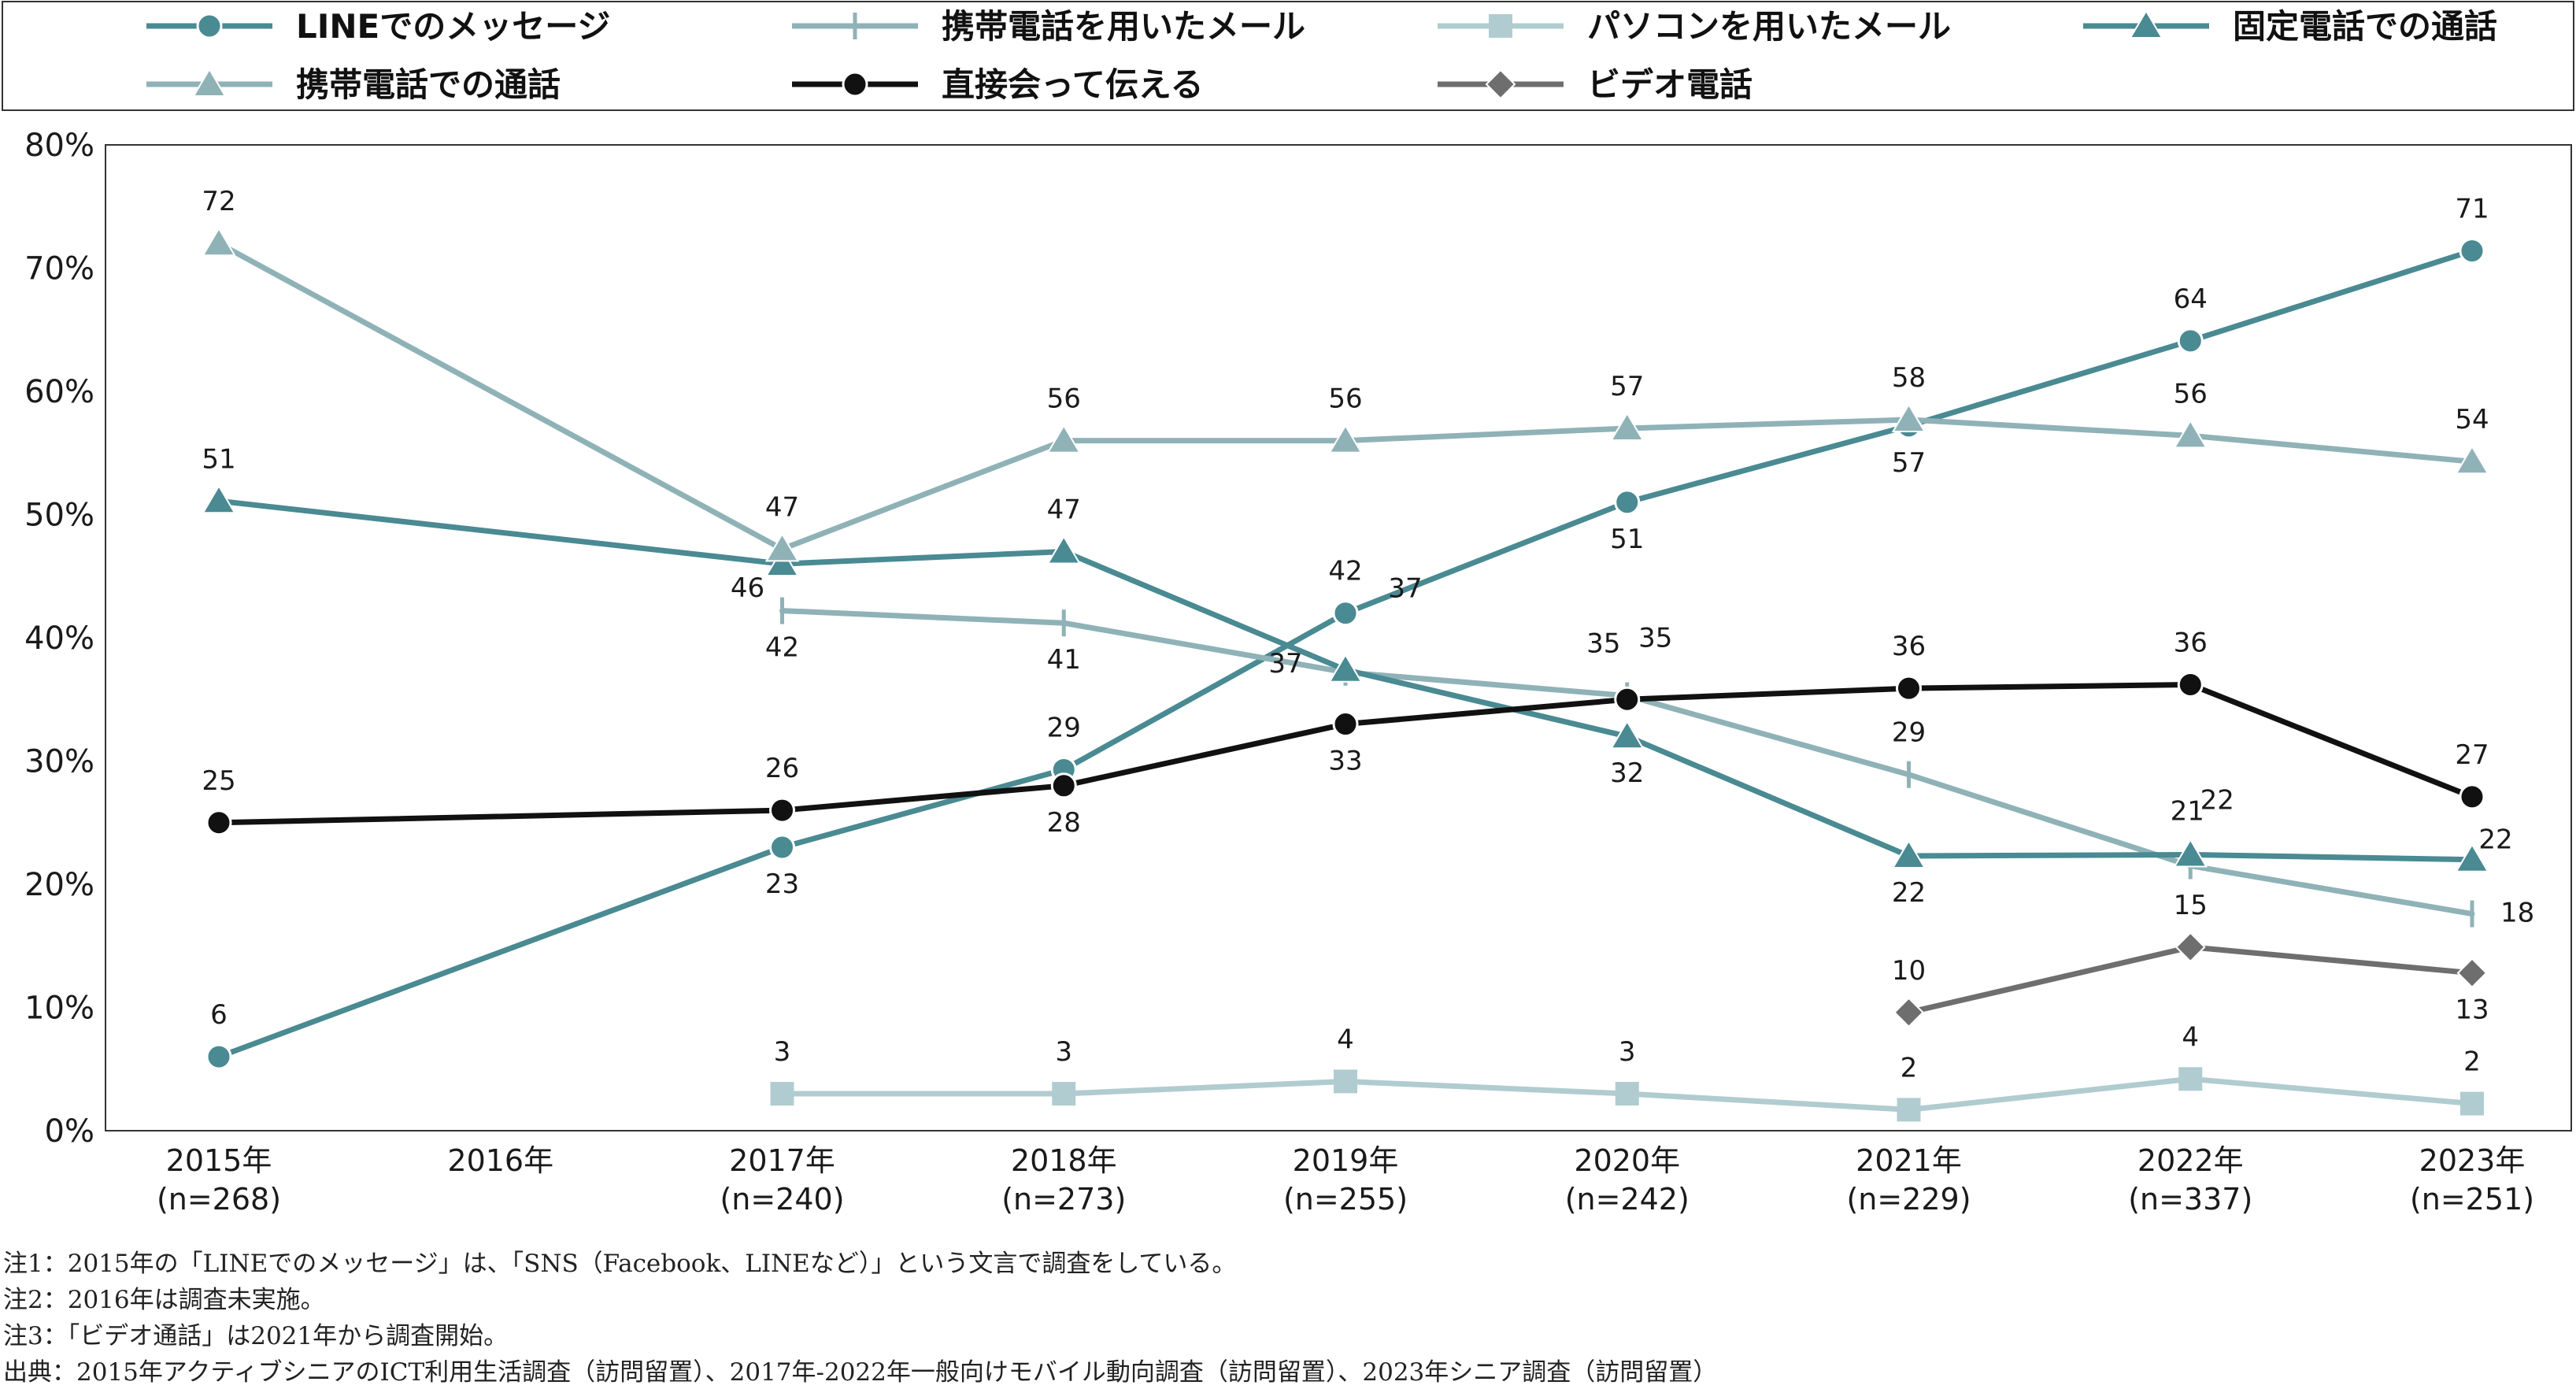 This screenshot has height=1400, width=2576. Describe the element at coordinates (59, 762) in the screenshot. I see `y-tick-label: 30%` at that location.